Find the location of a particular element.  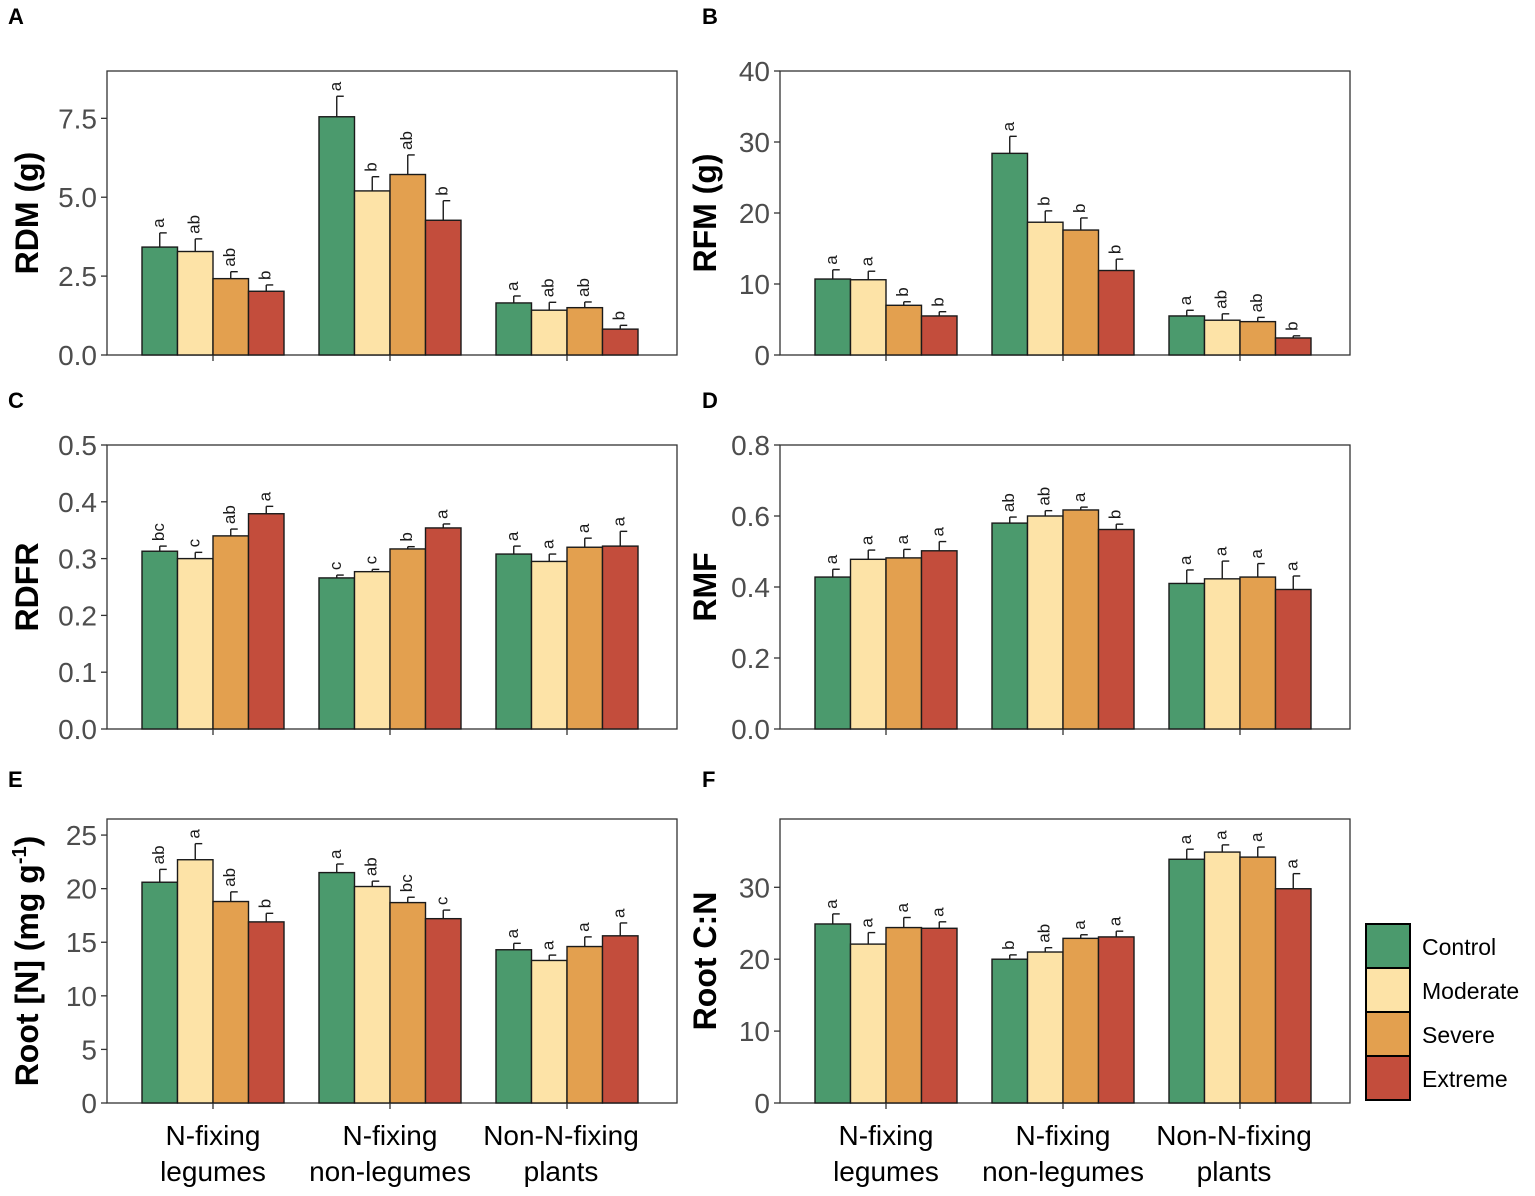

legend-swatch-extreme is located at coordinates (1388, 1078).